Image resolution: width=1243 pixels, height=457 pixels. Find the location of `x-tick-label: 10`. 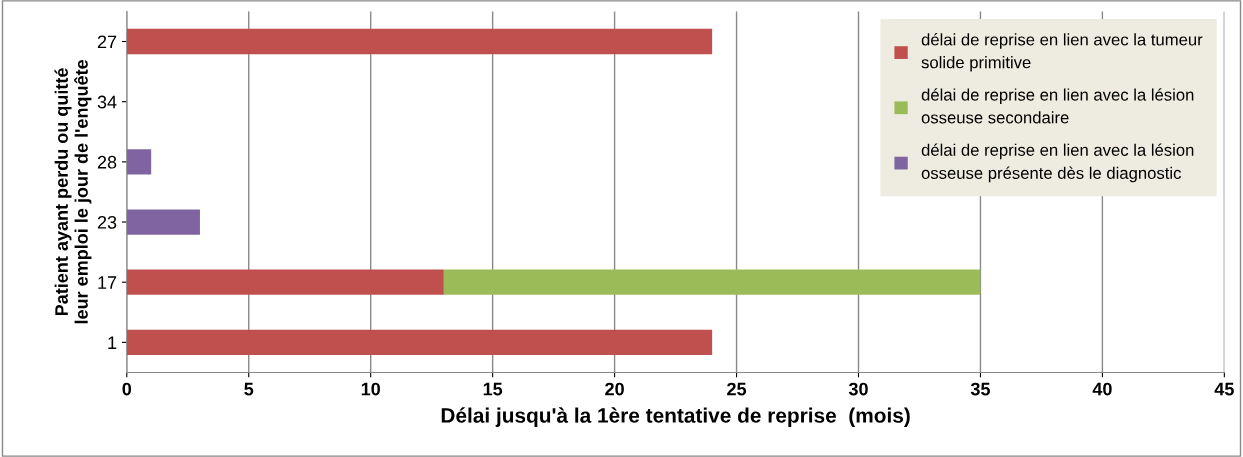

x-tick-label: 10 is located at coordinates (370, 389).